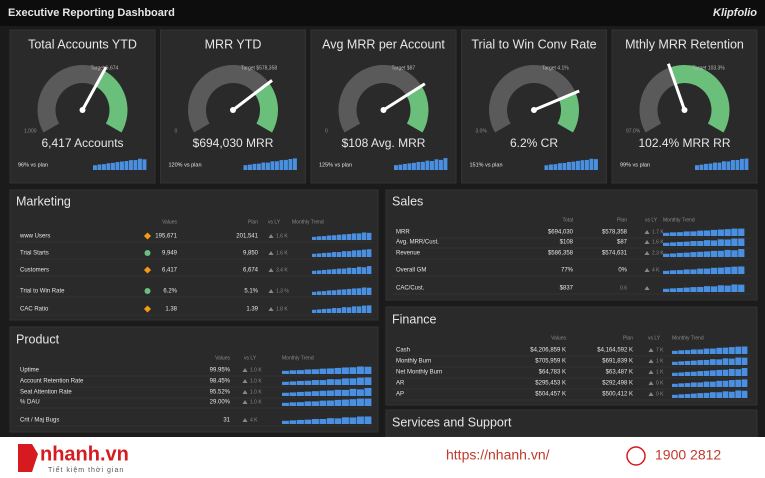 This screenshot has height=478, width=765. Describe the element at coordinates (382, 13) in the screenshot. I see `header-bar` at that location.